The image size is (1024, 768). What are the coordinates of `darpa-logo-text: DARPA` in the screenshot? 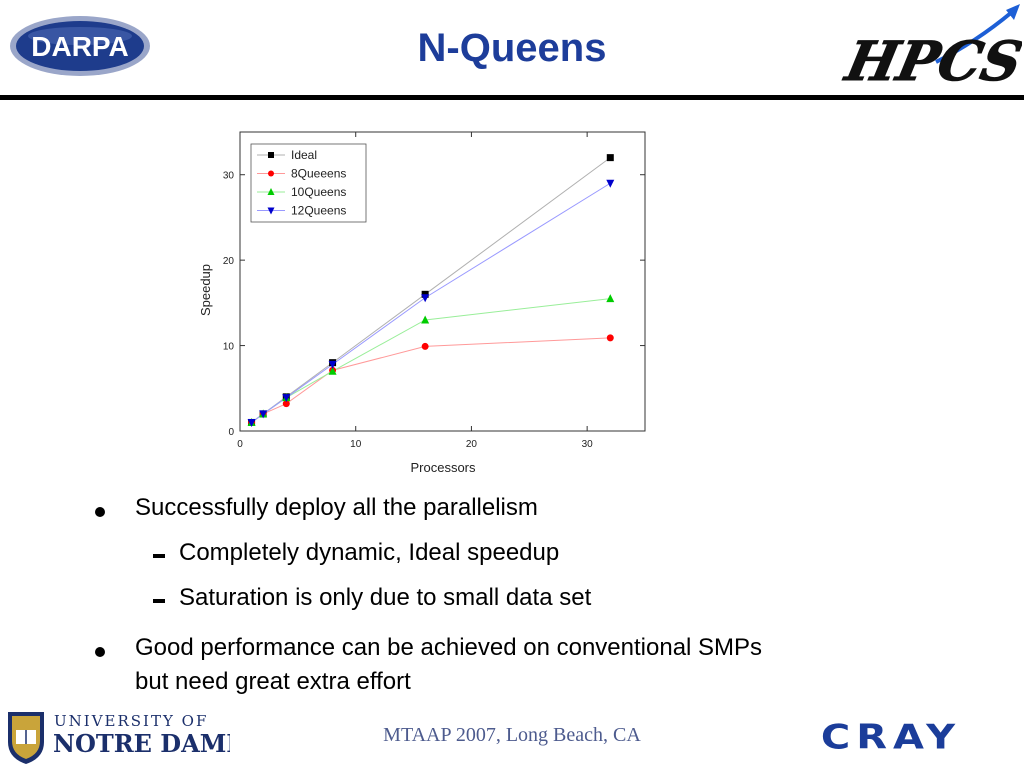 It's located at (79, 46).